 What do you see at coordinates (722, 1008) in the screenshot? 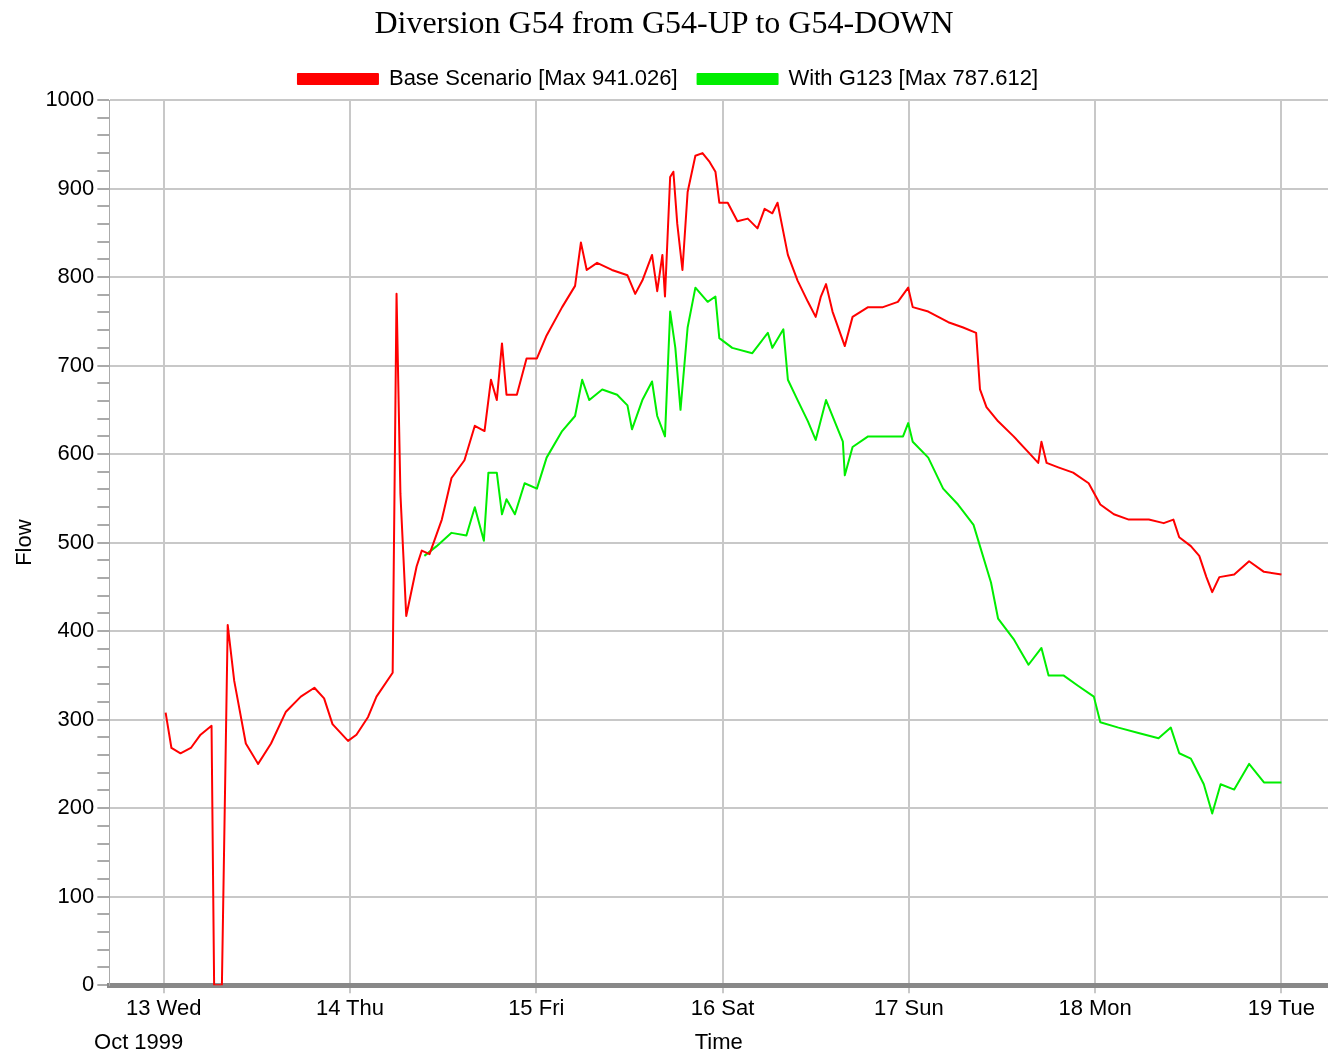
I see `x-tick-label: 16 Sat` at bounding box center [722, 1008].